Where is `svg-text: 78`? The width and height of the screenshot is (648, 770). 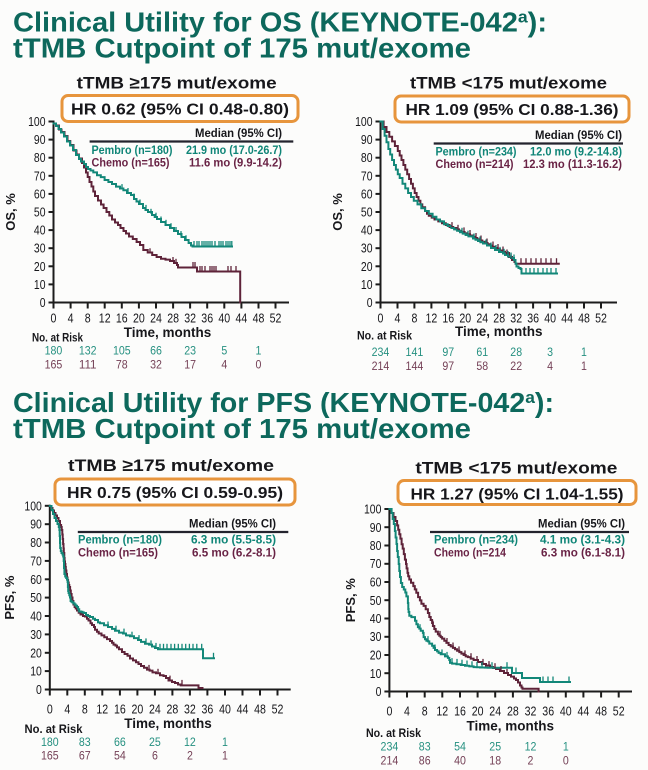
svg-text: 78 is located at coordinates (122, 365).